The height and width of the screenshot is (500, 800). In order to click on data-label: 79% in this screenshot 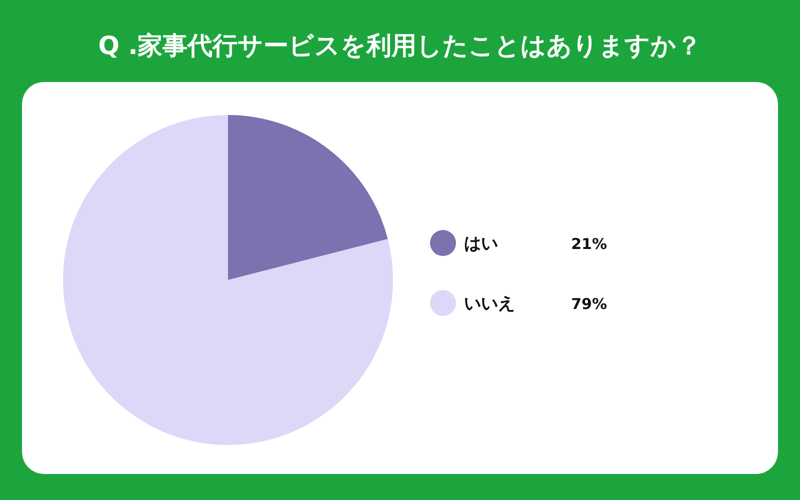, I will do `click(589, 304)`.